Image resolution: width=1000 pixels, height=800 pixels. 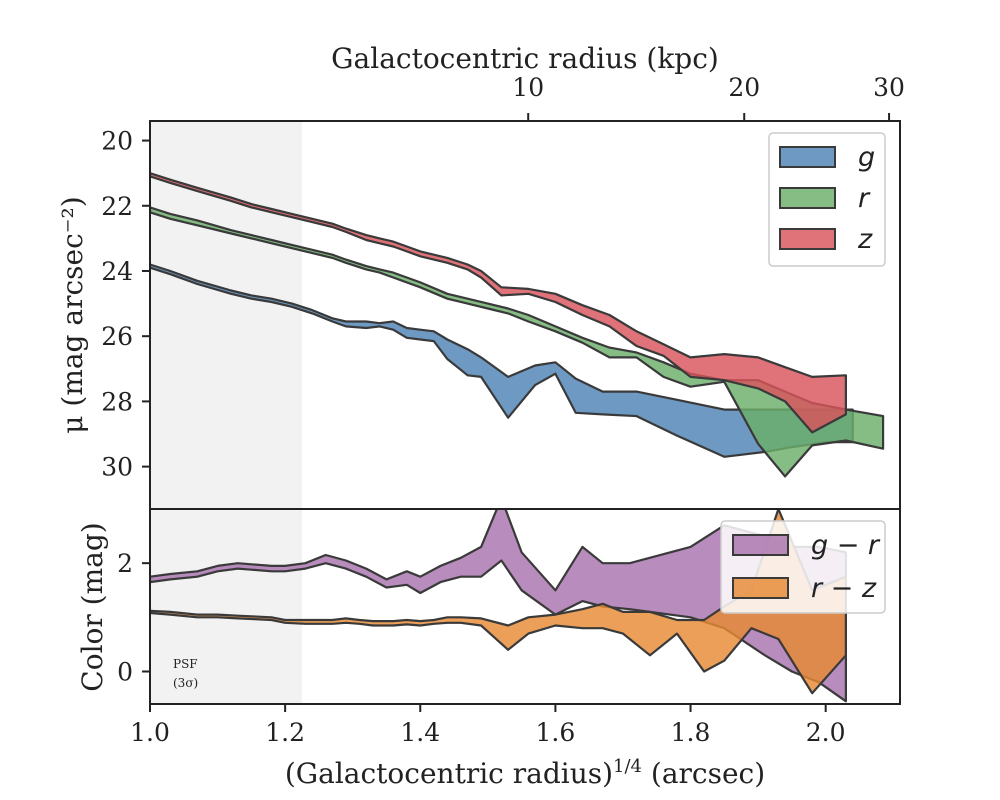 I want to click on psf-annotation-line2: (3σ), so click(x=185, y=683).